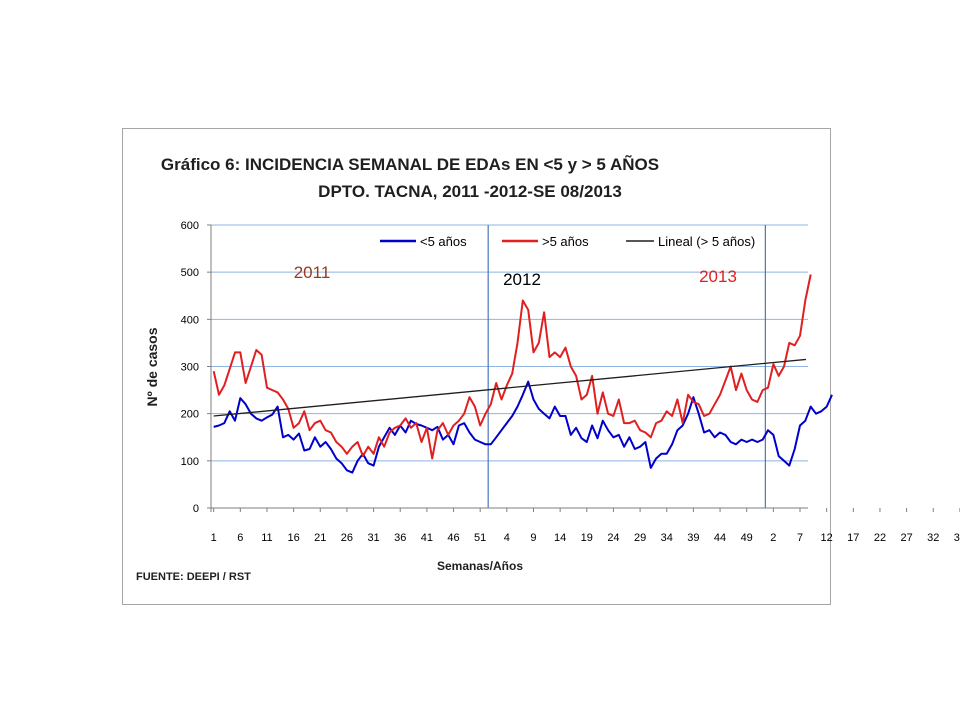 The image size is (960, 720). Describe the element at coordinates (800, 538) in the screenshot. I see `x-tick-22: 7` at that location.